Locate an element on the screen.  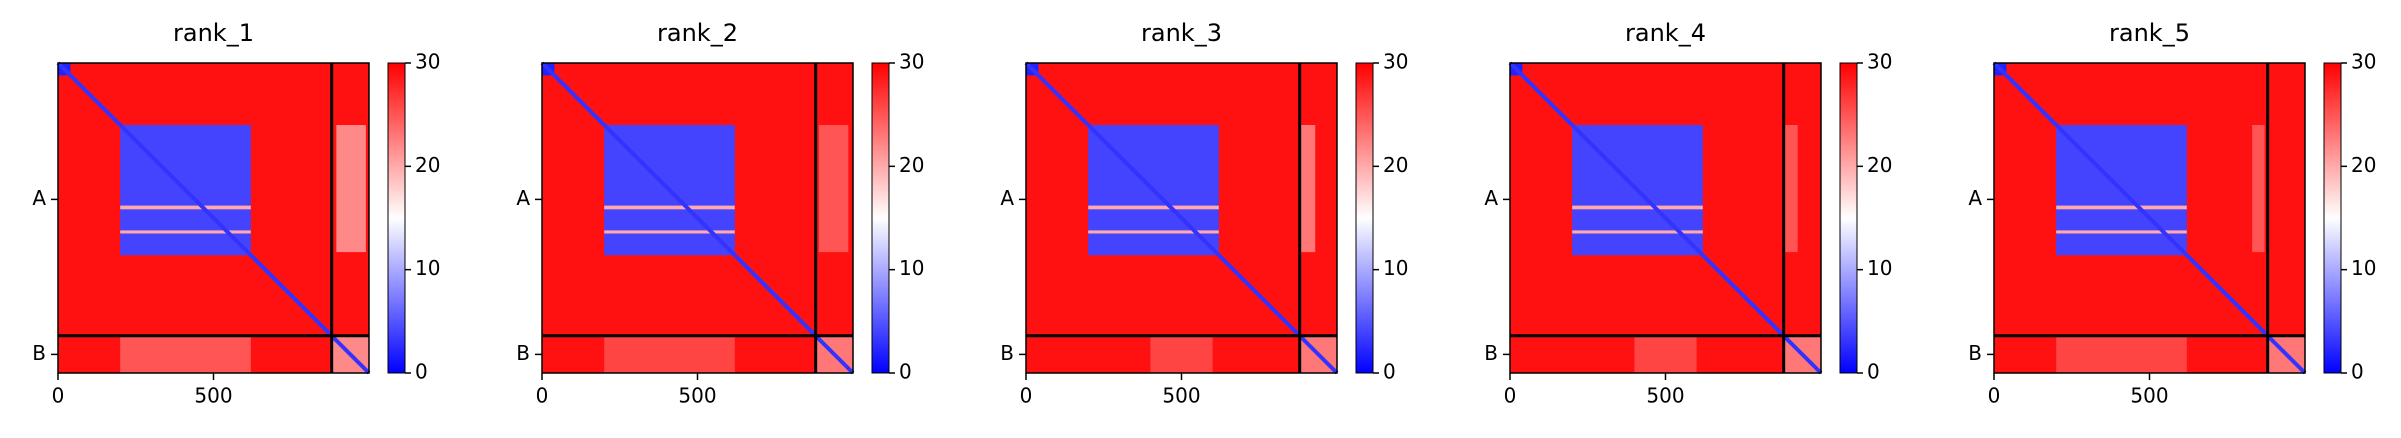
panel-title: rank_2 is located at coordinates (697, 33).